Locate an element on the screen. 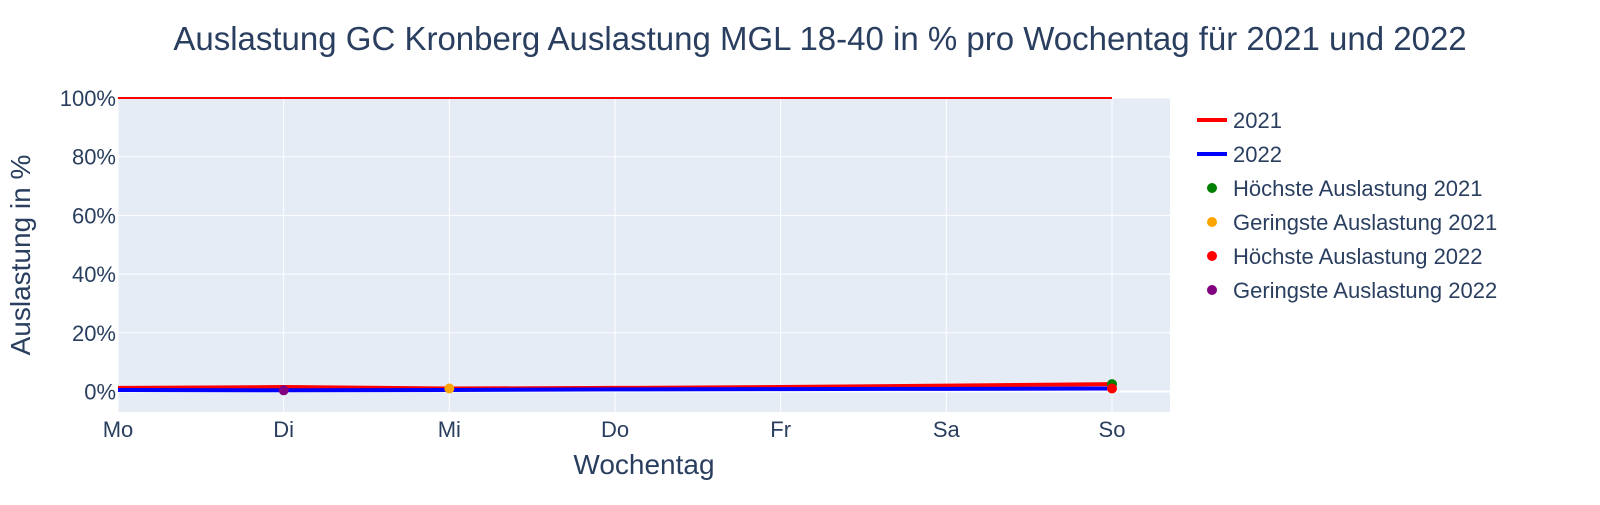 This screenshot has width=1600, height=505. x-tick-label: So is located at coordinates (1112, 429).